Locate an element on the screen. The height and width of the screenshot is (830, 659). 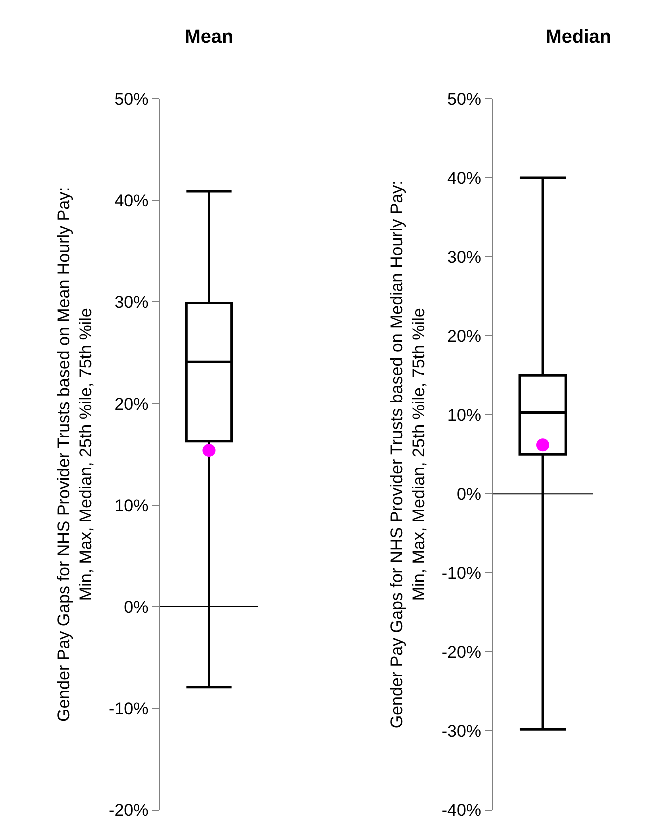
y-axis-title: Gender Pay Gaps for NHS Provider Trusts based on Median Hourly Pay: Min, Max, Median, 25th %ile, 75th %ile is located at coordinates (407, 454).